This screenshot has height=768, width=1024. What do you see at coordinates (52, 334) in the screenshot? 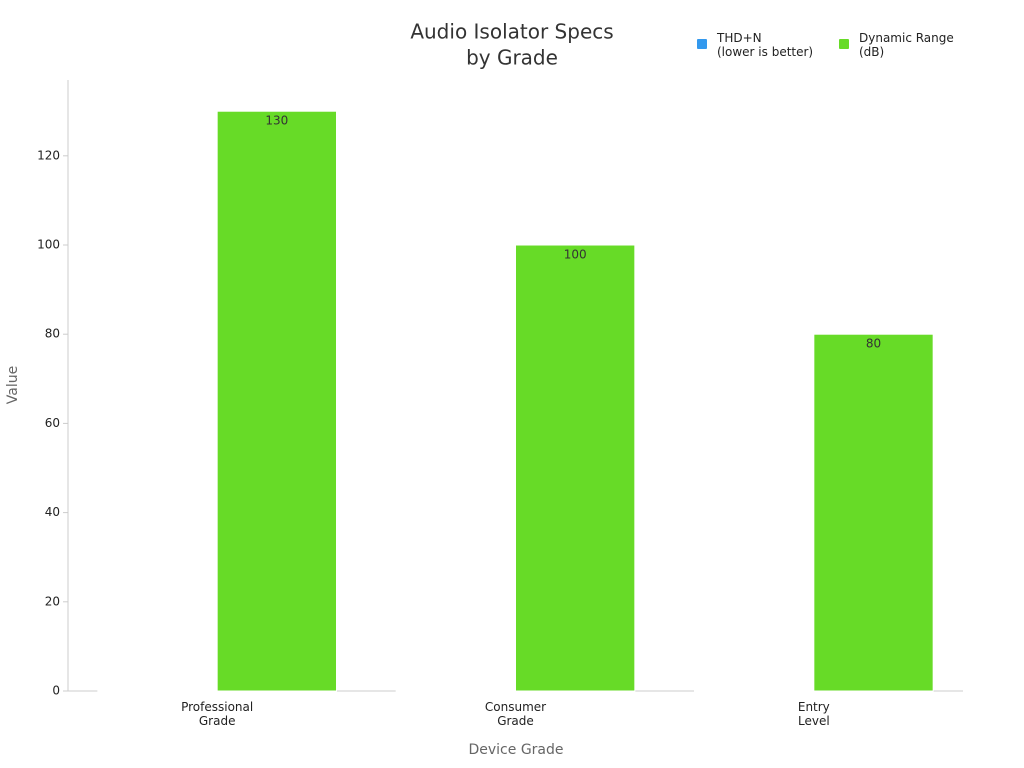
I see `y-tick-label: 80` at bounding box center [52, 334].